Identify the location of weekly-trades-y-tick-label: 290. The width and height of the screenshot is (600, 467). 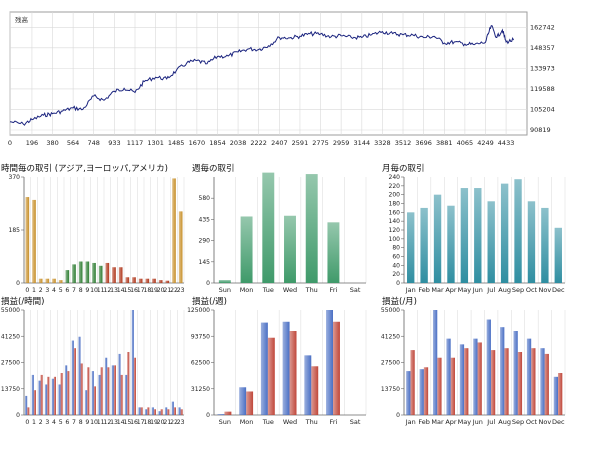
(205, 241).